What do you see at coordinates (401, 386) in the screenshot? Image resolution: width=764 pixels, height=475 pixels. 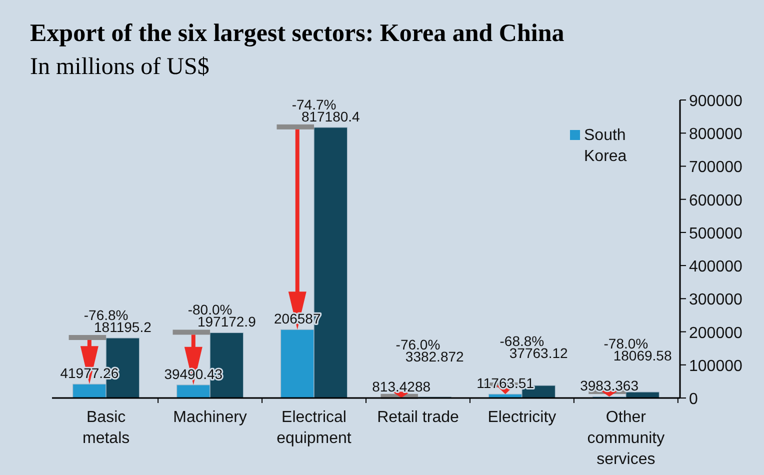 I see `data-label: 813.4288` at bounding box center [401, 386].